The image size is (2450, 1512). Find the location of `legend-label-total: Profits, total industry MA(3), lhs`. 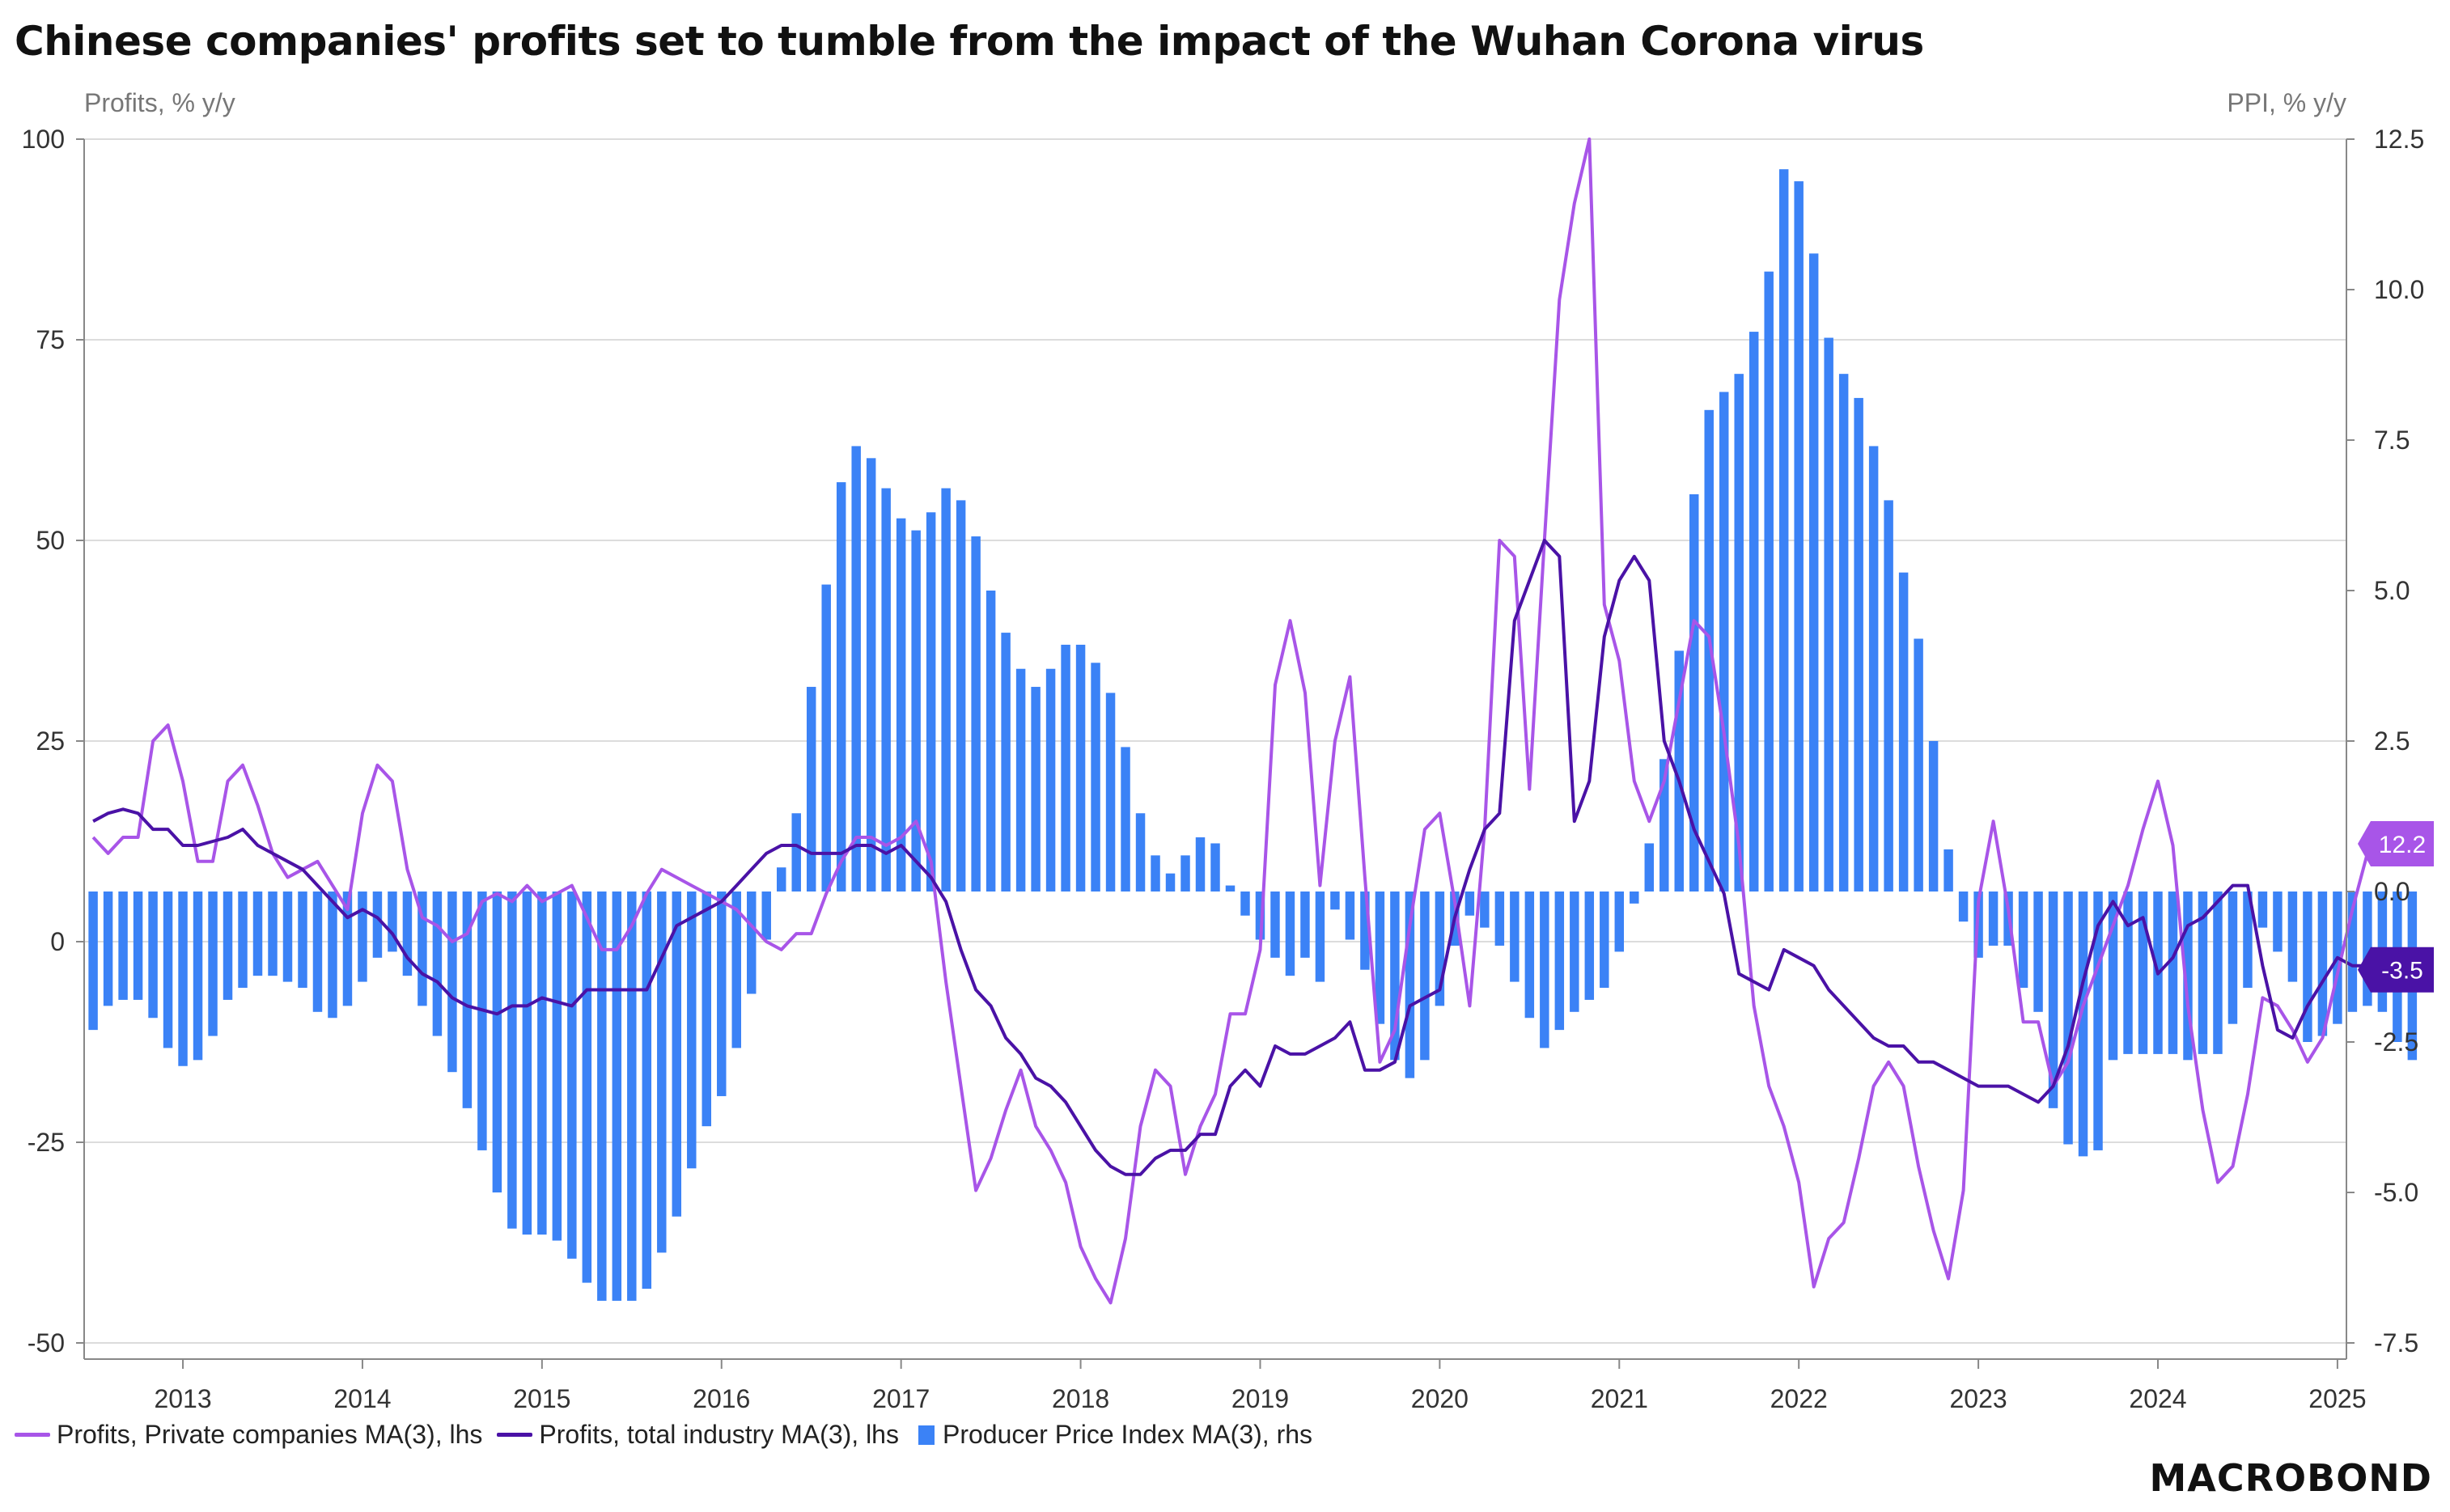

legend-label-total: Profits, total industry MA(3), lhs is located at coordinates (719, 1434).